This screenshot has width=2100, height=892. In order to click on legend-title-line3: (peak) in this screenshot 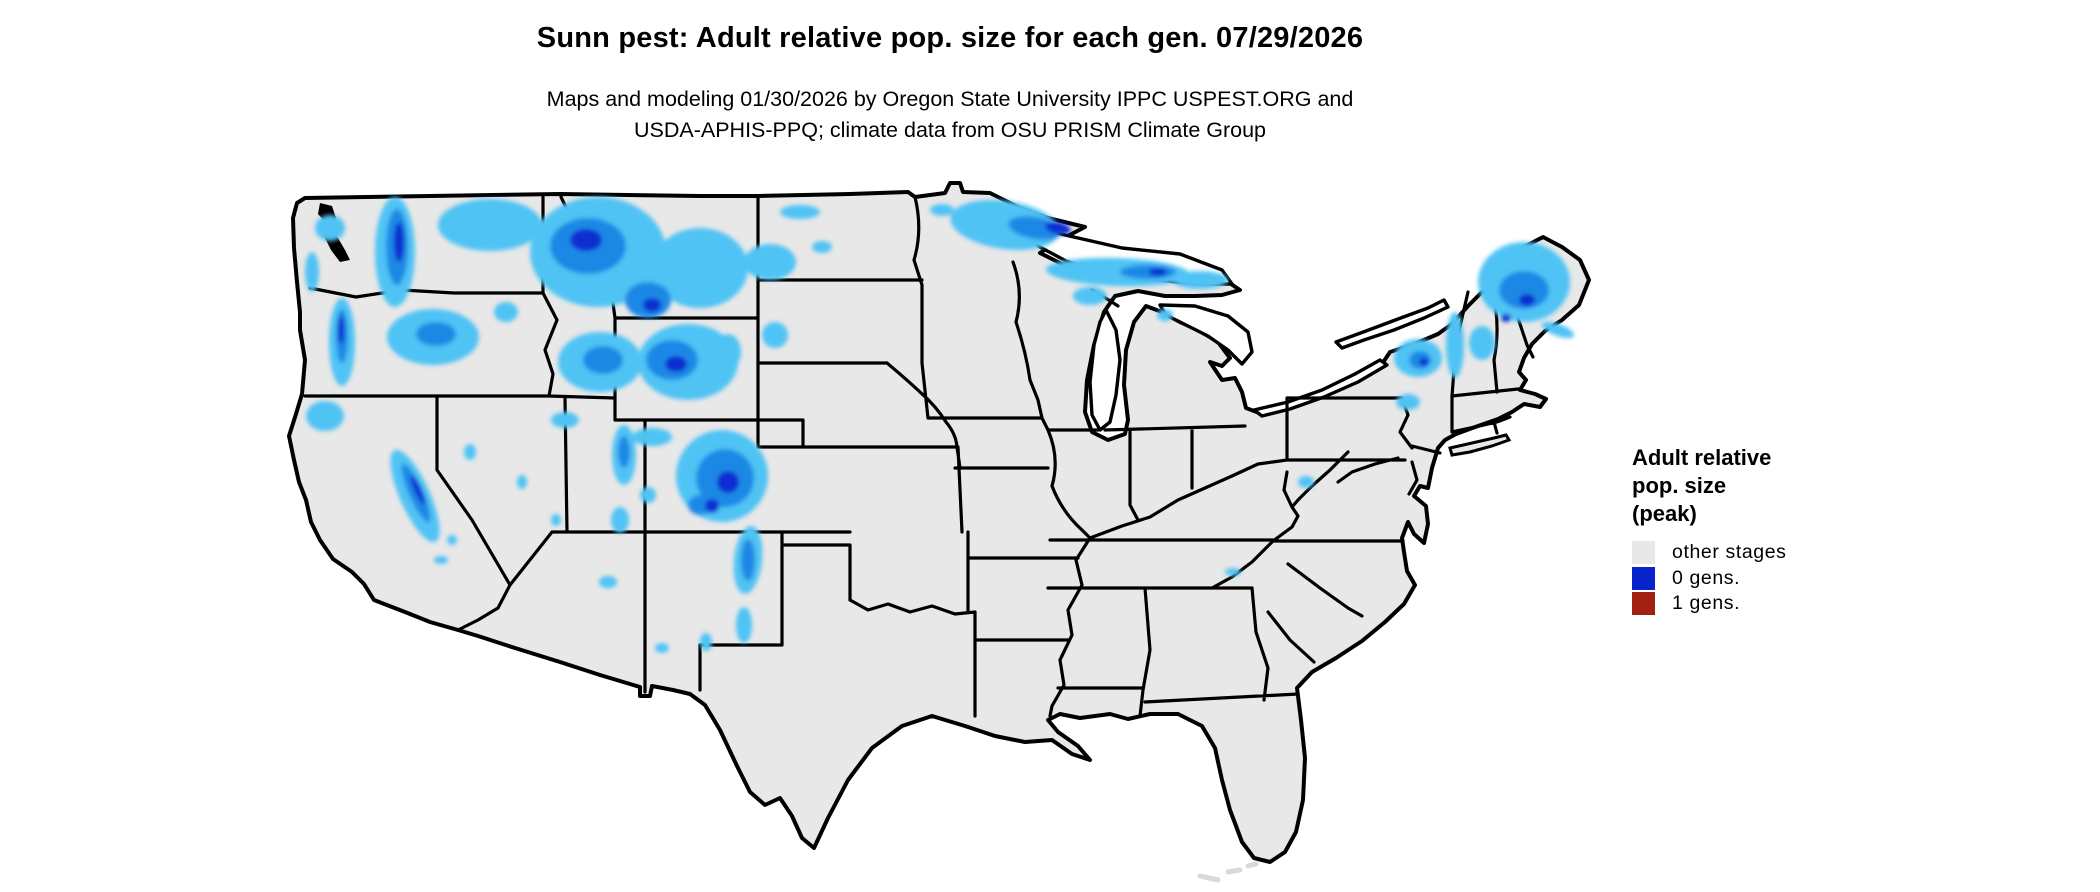, I will do `click(1664, 513)`.